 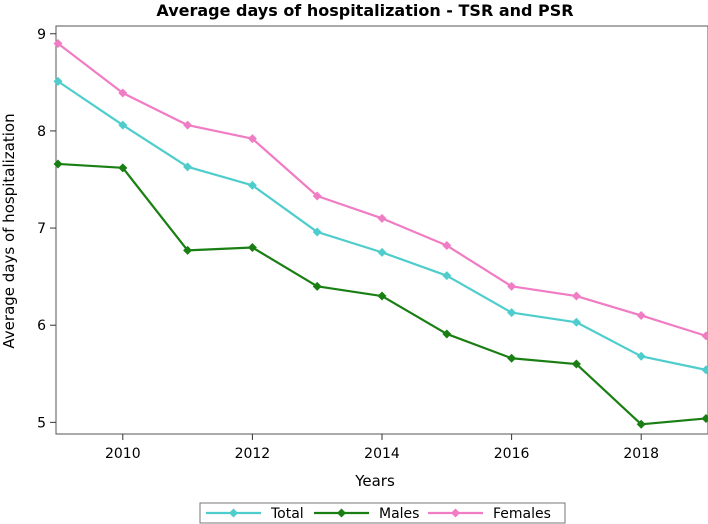 I want to click on legend-label-males: Males, so click(x=399, y=514).